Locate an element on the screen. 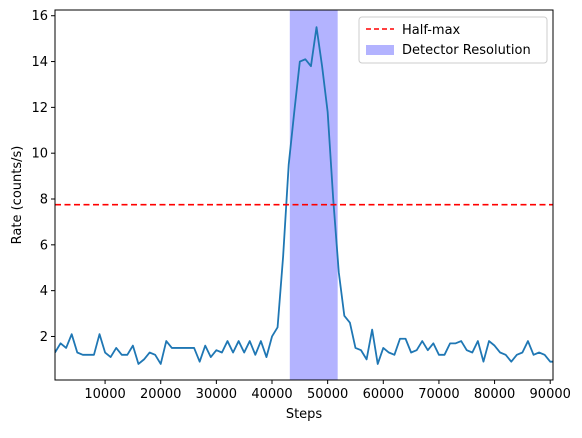 This screenshot has height=438, width=582. legend-detector-resolution-label: Detector Resolution is located at coordinates (466, 50).